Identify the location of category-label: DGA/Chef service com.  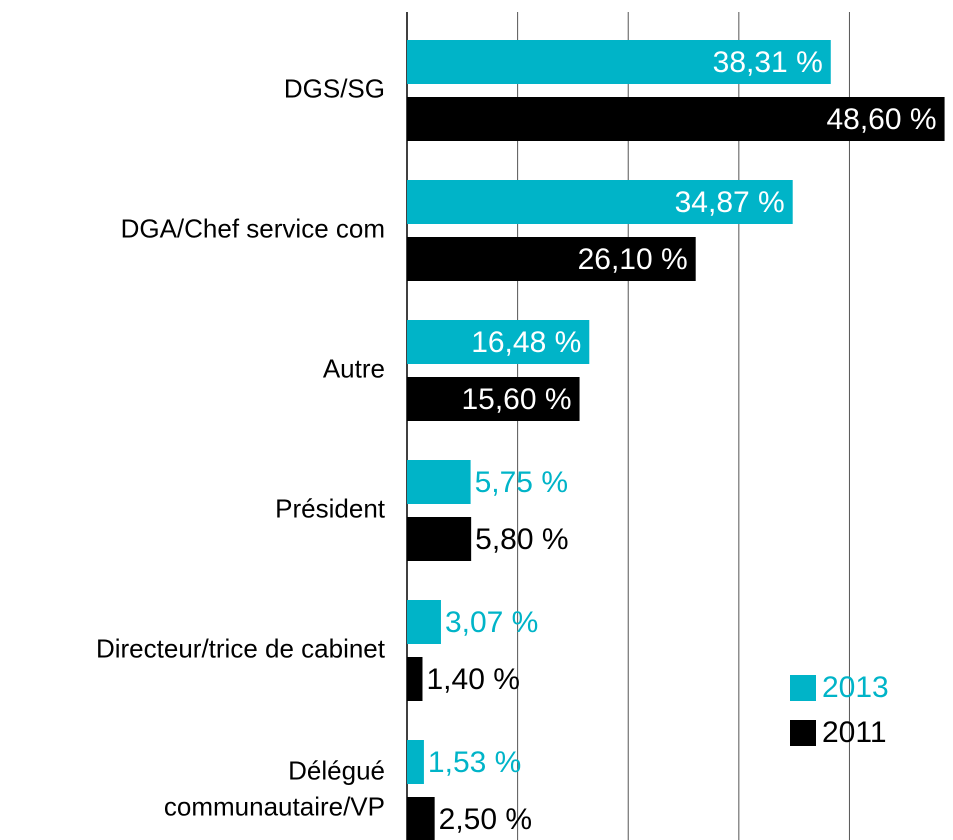
(253, 228).